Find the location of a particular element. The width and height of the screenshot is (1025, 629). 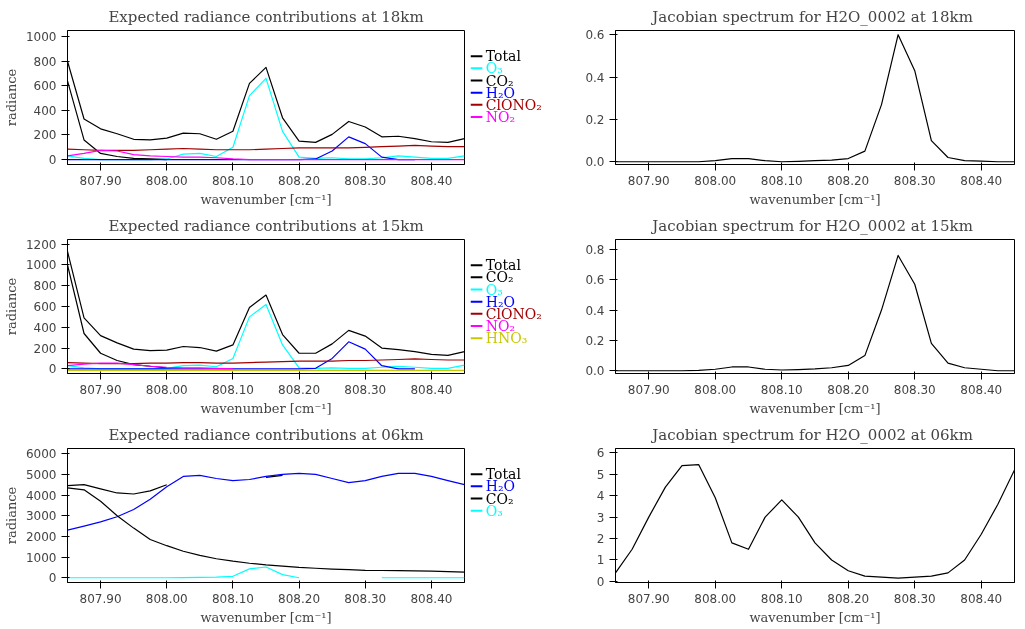

y-tick-label: 5000 is located at coordinates (41, 474).